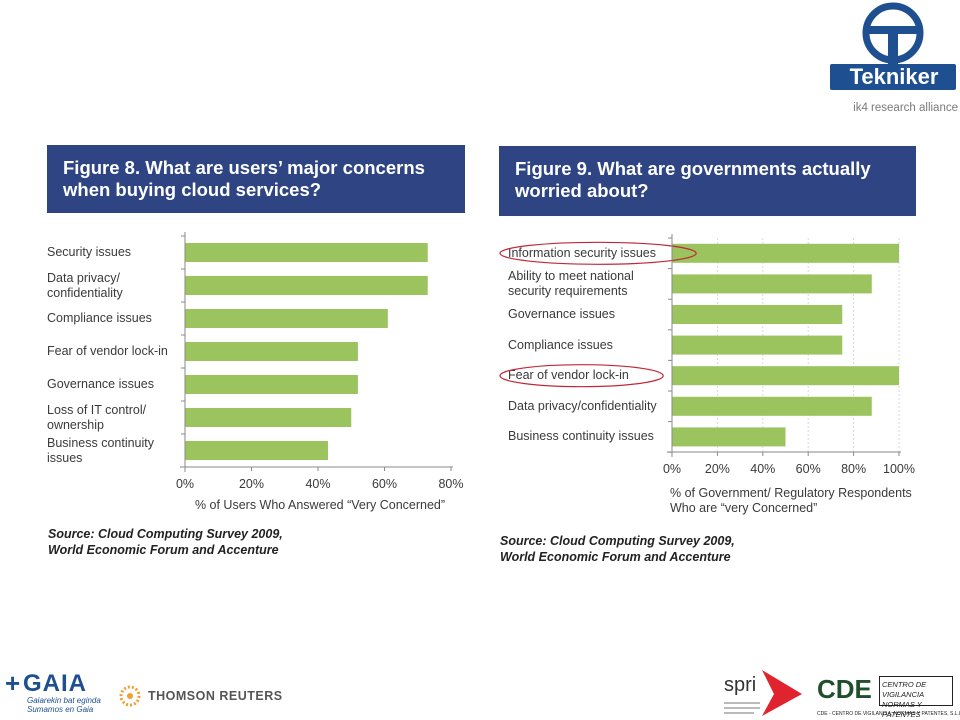  I want to click on thomson-reuters-logo: THOMSON REUTERS, so click(200, 696).